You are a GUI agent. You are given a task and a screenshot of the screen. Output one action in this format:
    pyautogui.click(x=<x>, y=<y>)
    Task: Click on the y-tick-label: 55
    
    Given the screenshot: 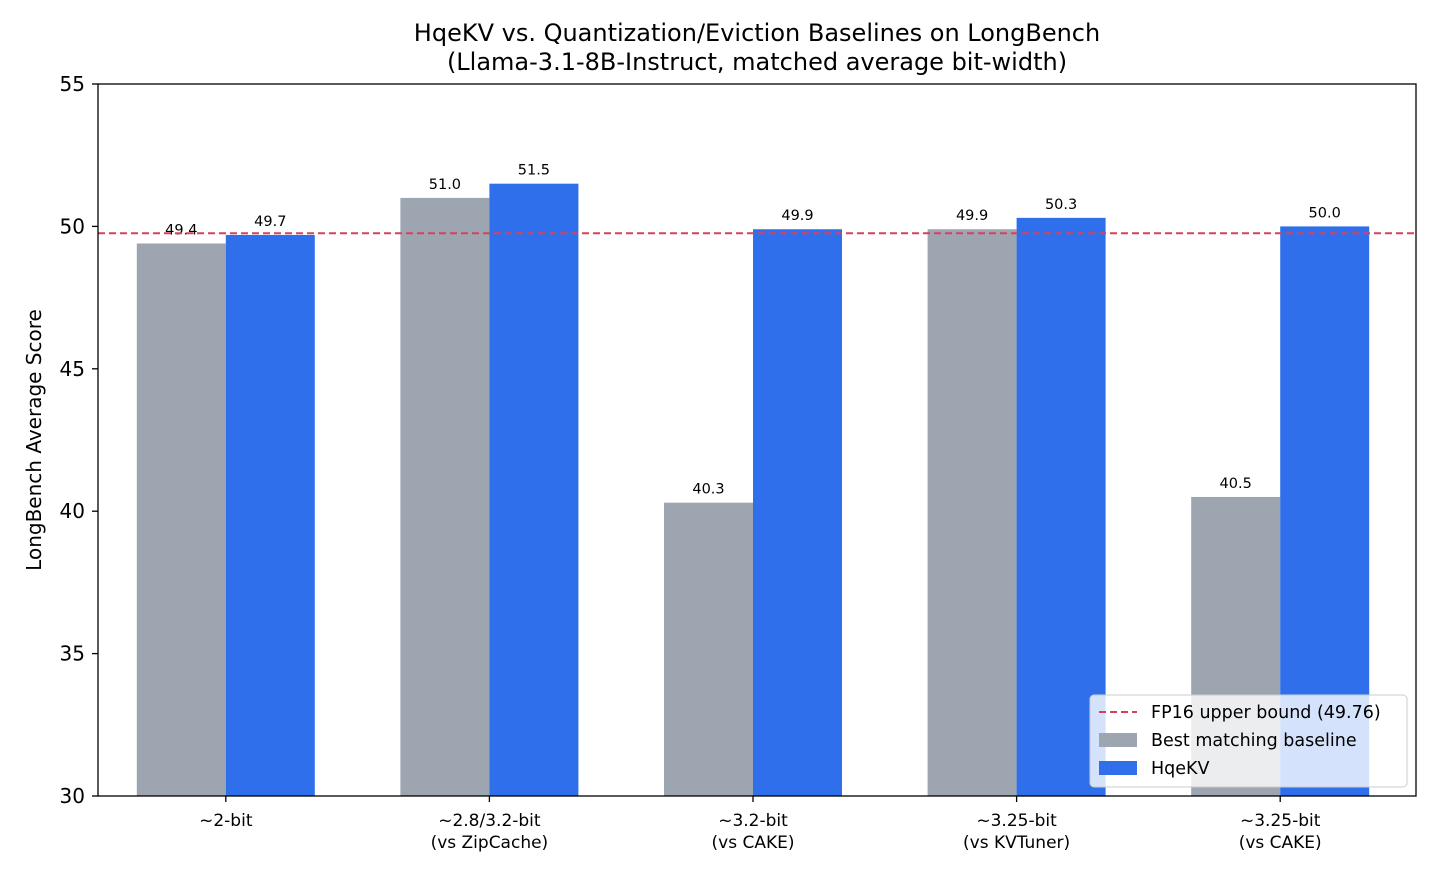 What is the action you would take?
    pyautogui.click(x=72, y=84)
    